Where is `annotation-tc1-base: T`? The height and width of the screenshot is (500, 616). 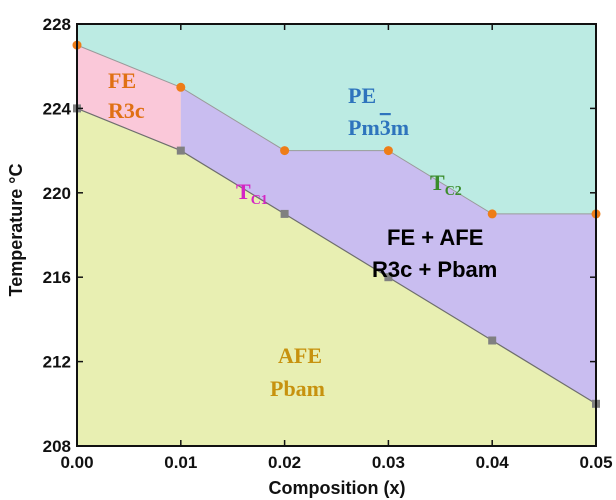
annotation-tc1-base: T is located at coordinates (243, 191).